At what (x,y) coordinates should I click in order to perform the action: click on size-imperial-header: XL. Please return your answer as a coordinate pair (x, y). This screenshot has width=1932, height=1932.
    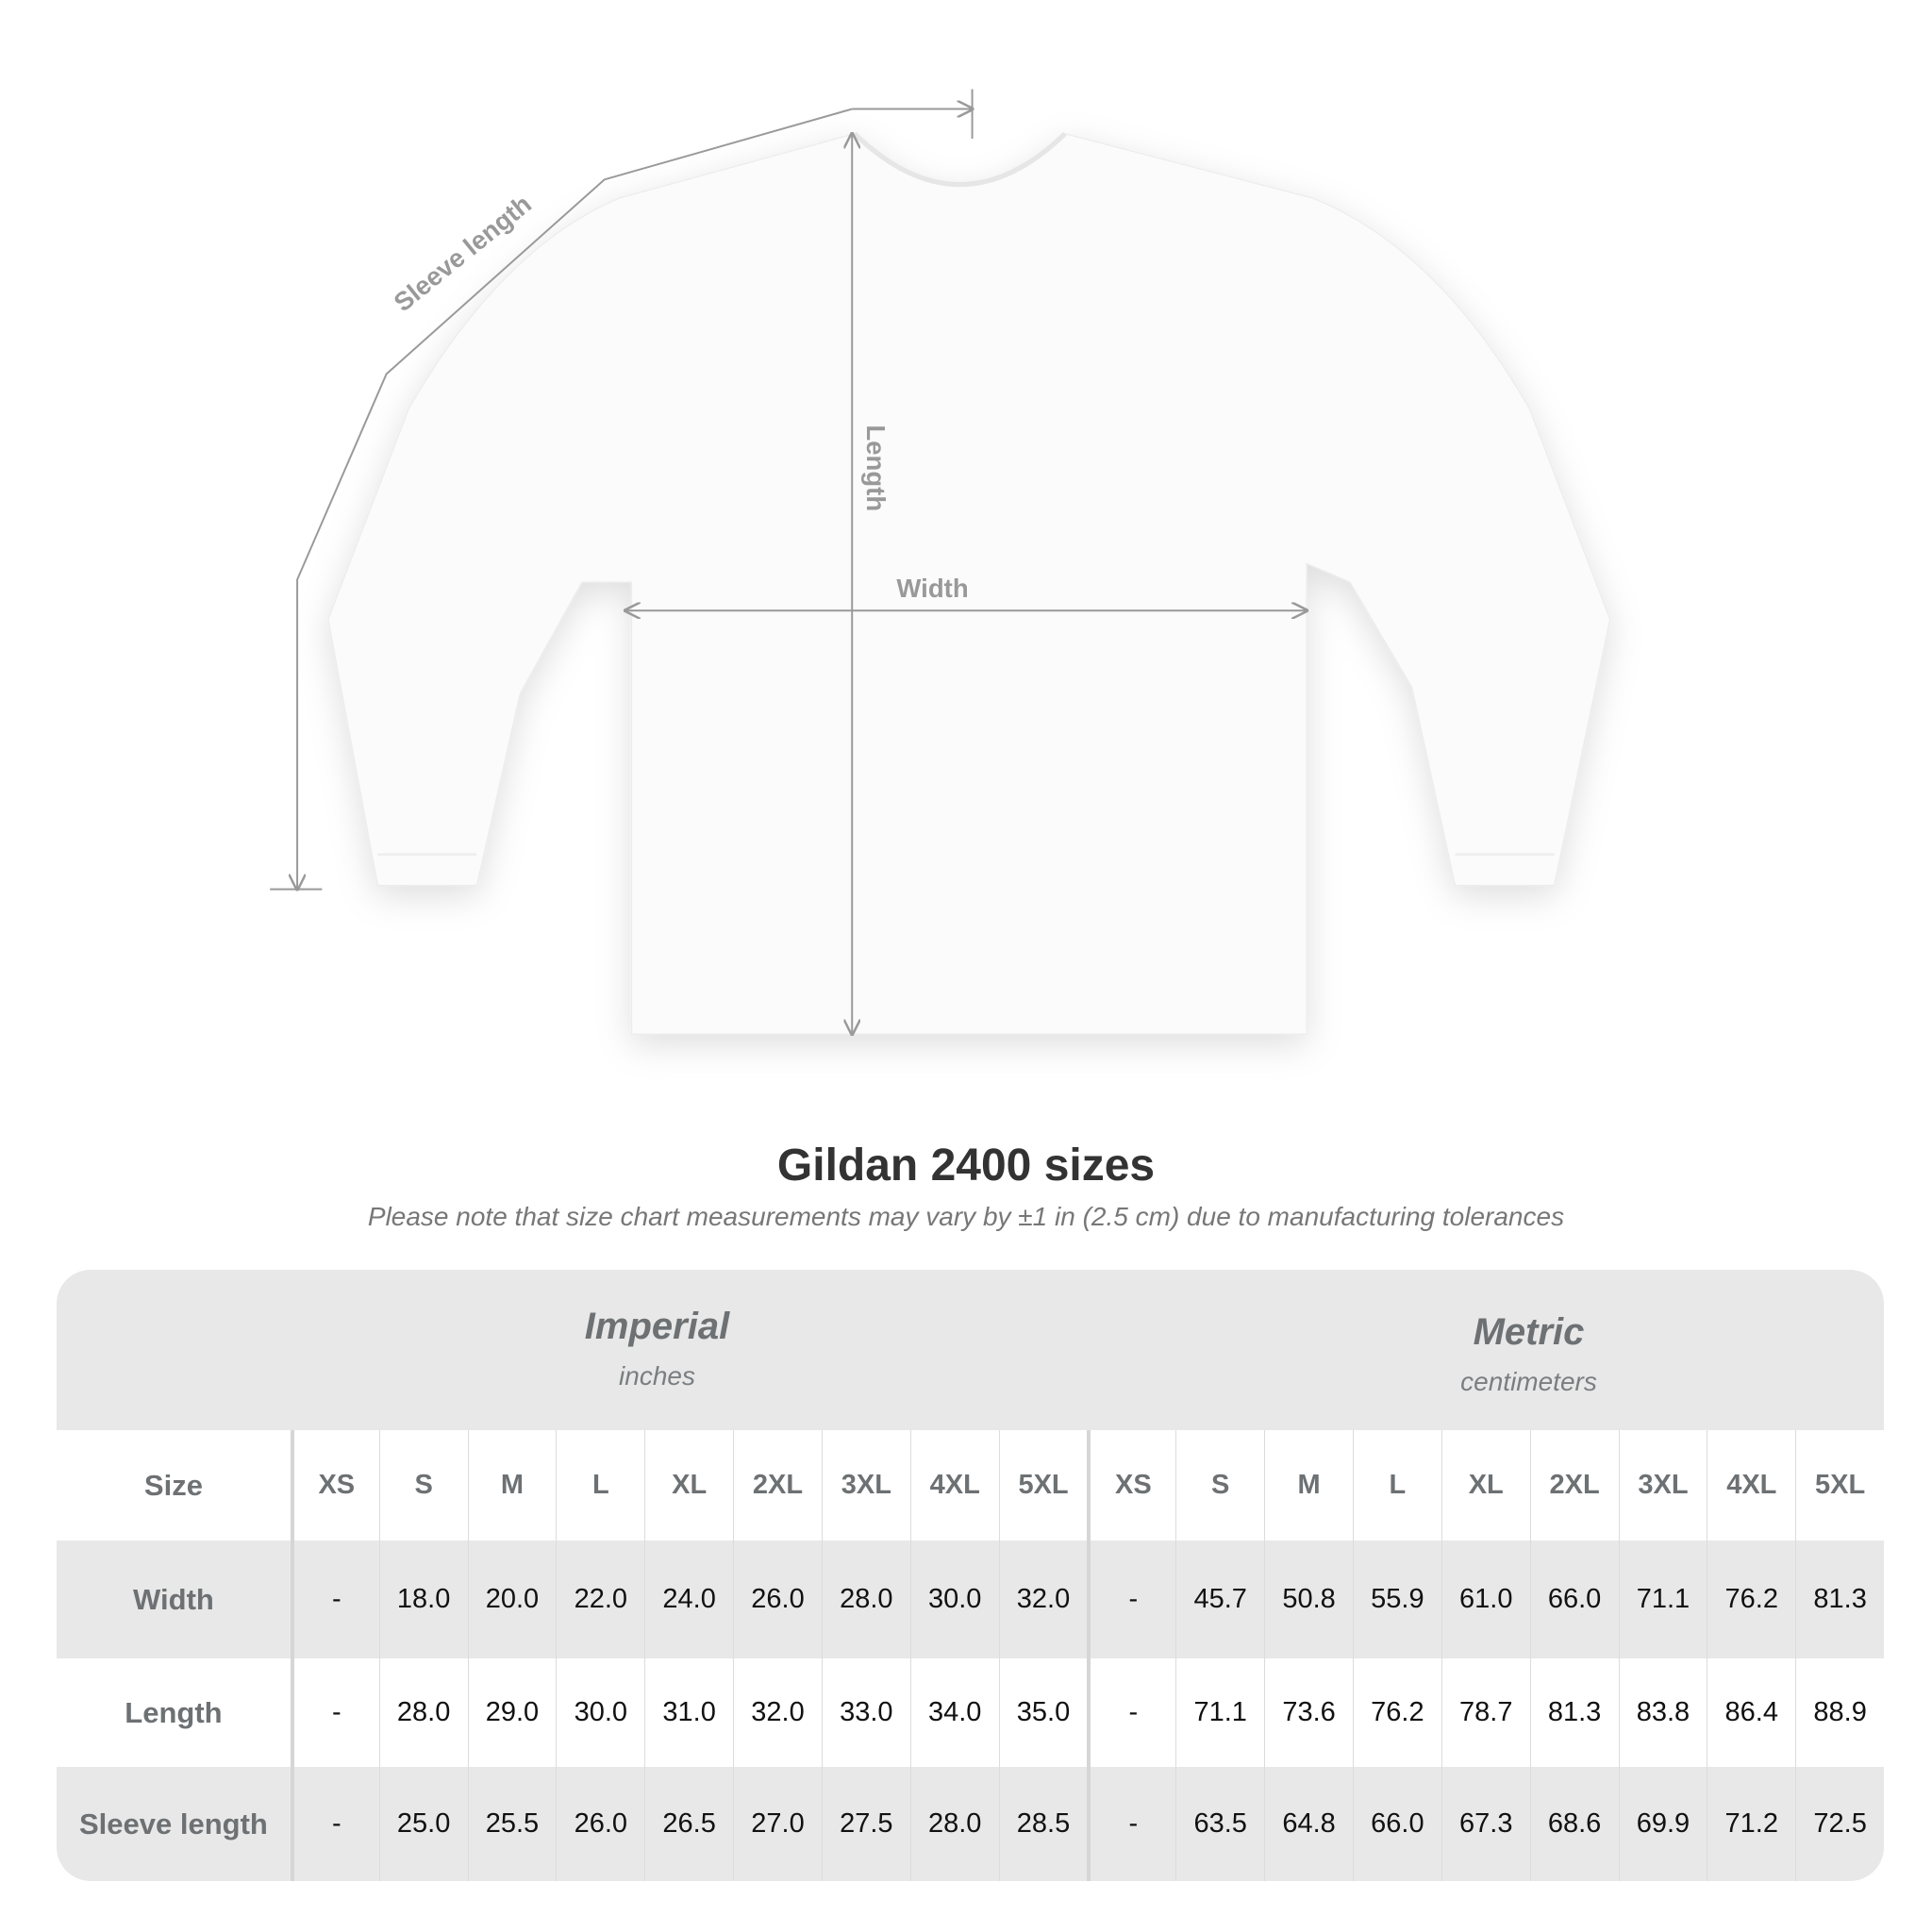
    Looking at the image, I should click on (688, 1486).